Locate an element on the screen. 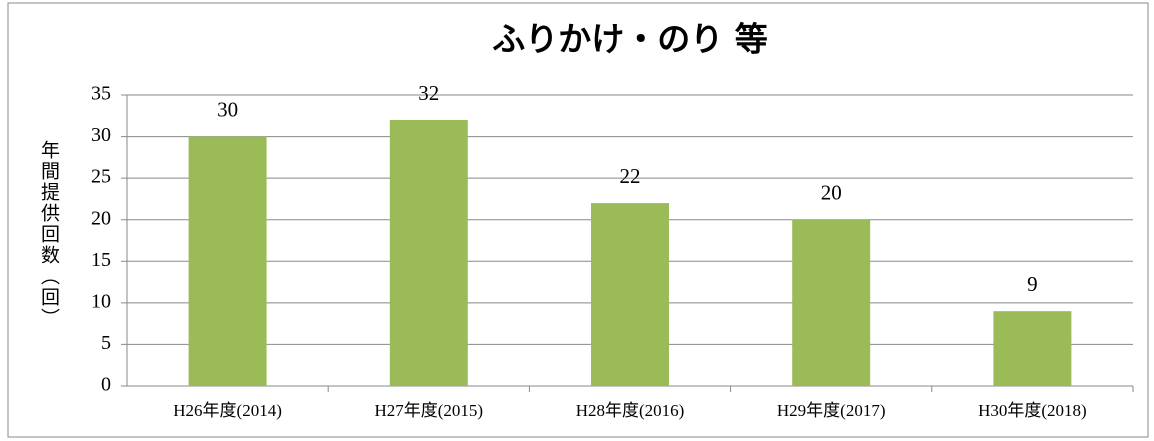 The height and width of the screenshot is (441, 1154). y-tick-label: 10 is located at coordinates (101, 301).